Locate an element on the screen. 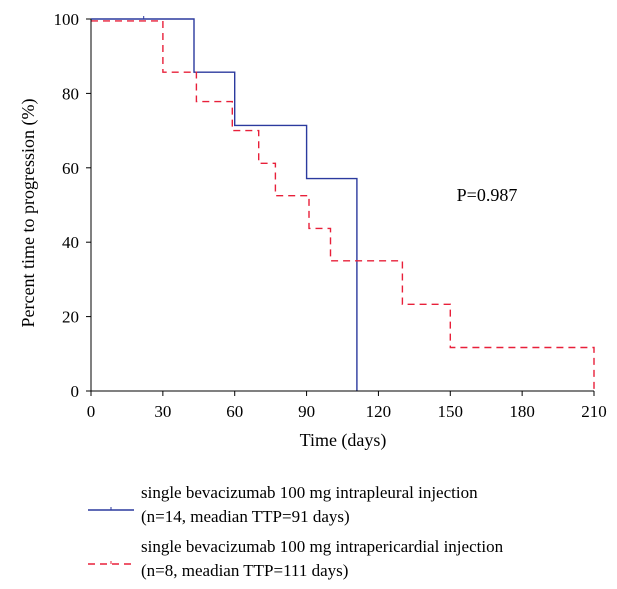 The height and width of the screenshot is (589, 617). y-tick-label: 20 is located at coordinates (70, 317).